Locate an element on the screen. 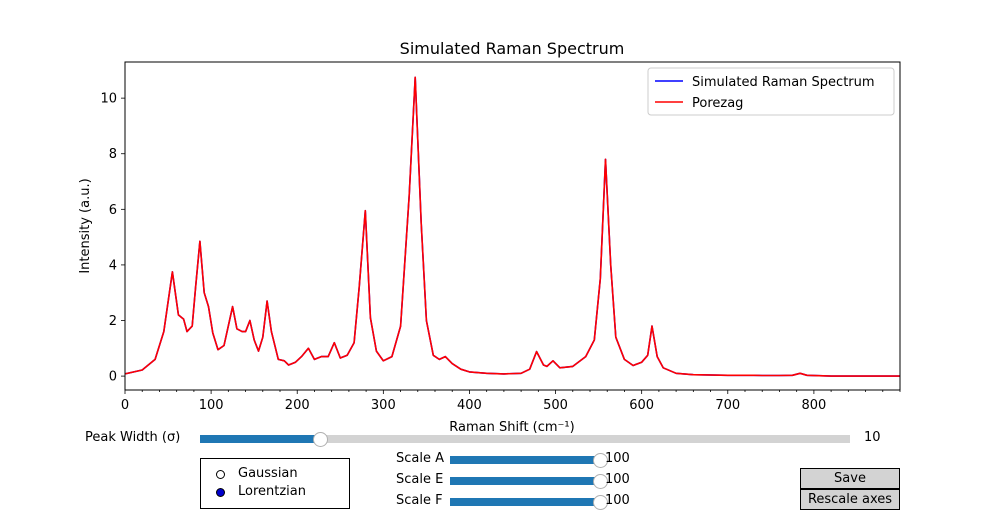 Image resolution: width=1000 pixels, height=520 pixels. peak-width-value: 10 is located at coordinates (872, 437).